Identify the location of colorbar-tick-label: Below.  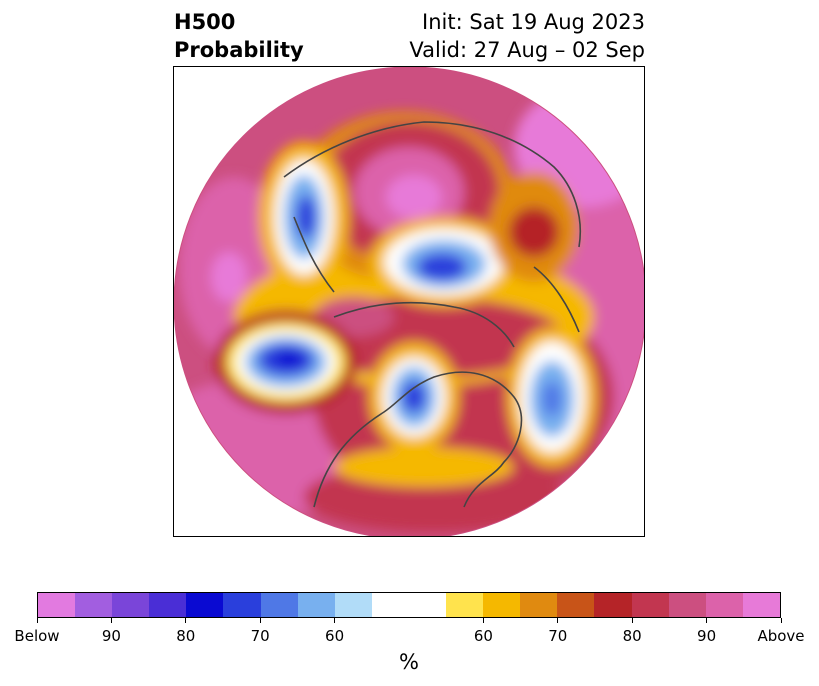
(37, 636).